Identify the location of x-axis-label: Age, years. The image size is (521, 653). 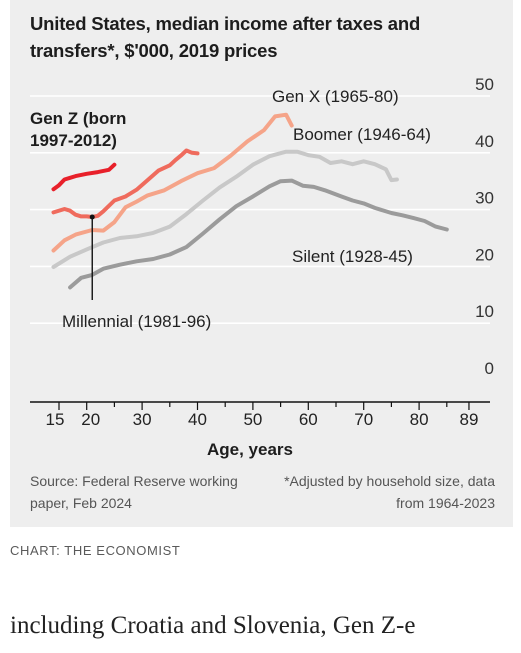
(250, 449).